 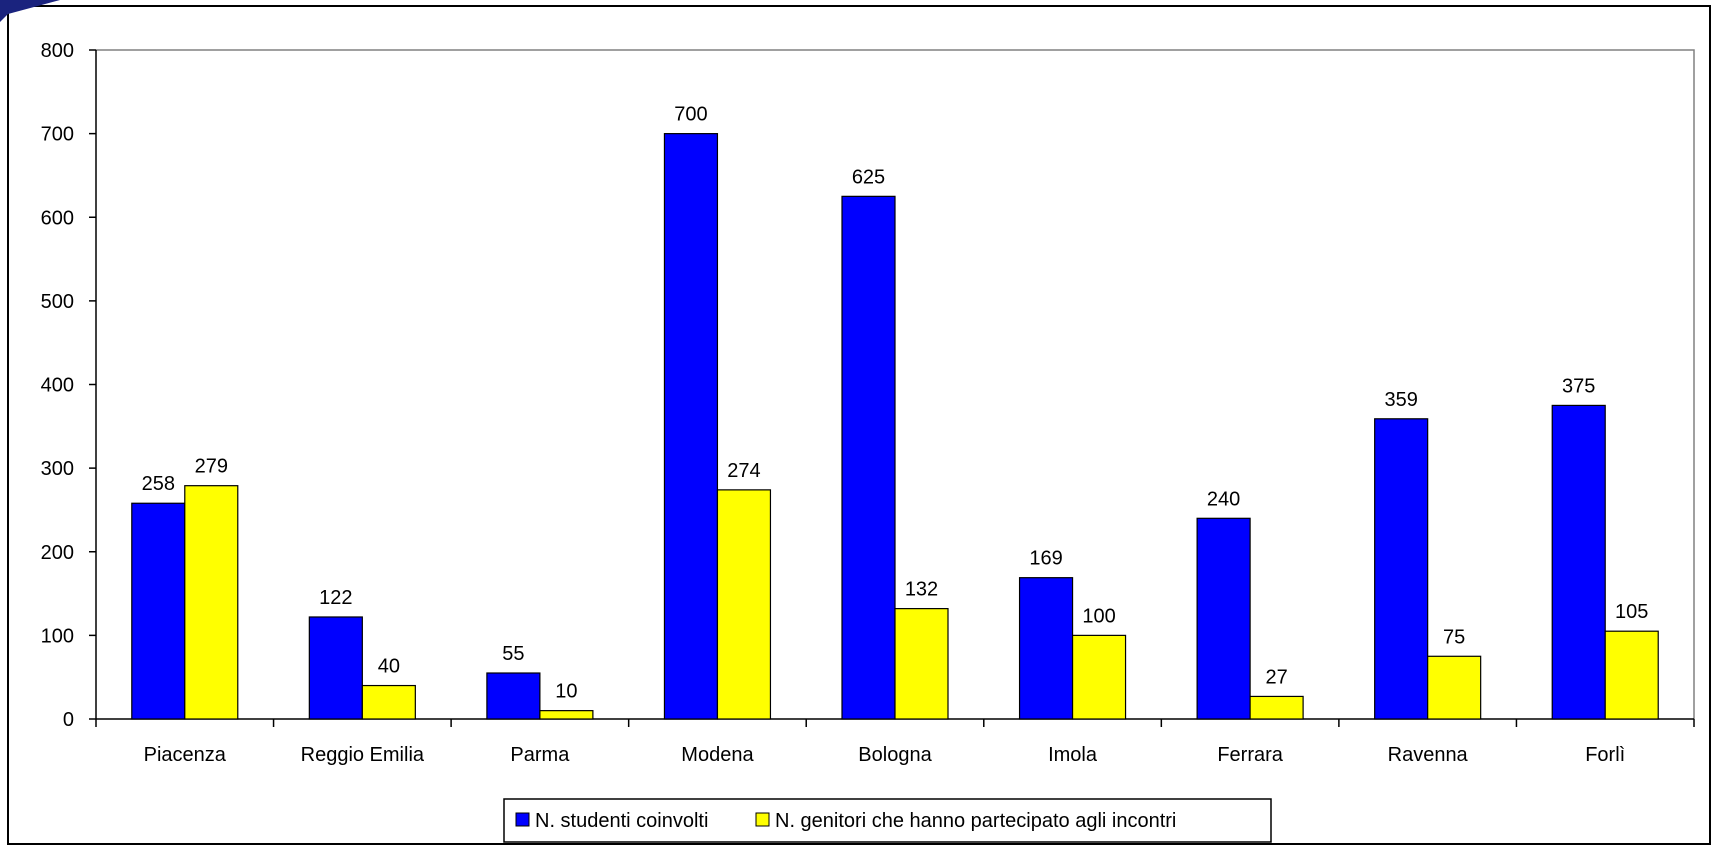 I want to click on x-category-label: Modena, so click(x=717, y=755).